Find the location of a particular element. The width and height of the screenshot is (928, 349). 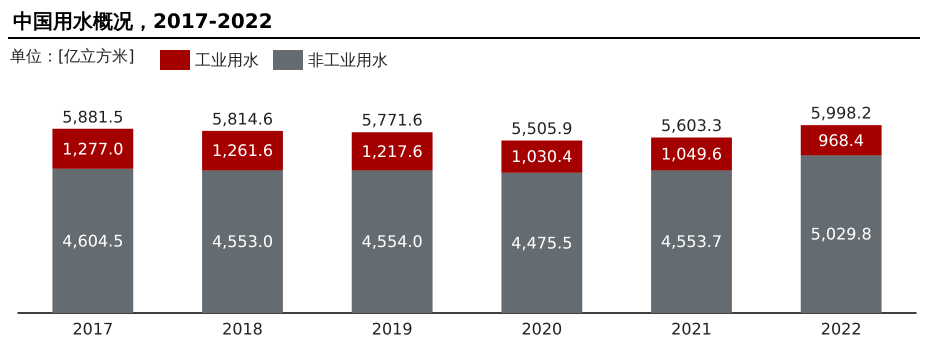

x-tick-label: 2018 is located at coordinates (242, 329).